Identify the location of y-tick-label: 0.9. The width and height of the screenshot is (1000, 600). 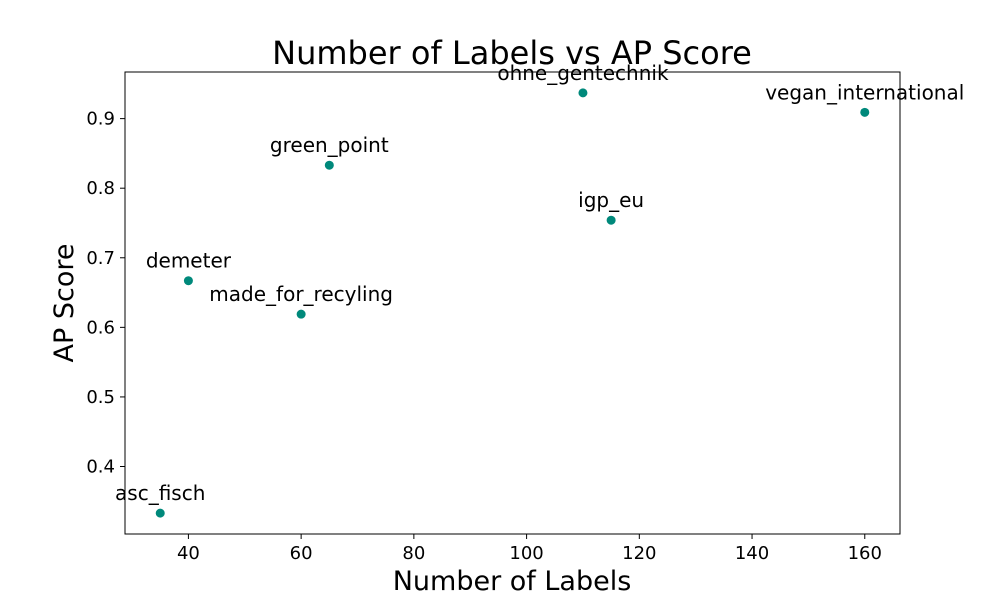
(100, 119).